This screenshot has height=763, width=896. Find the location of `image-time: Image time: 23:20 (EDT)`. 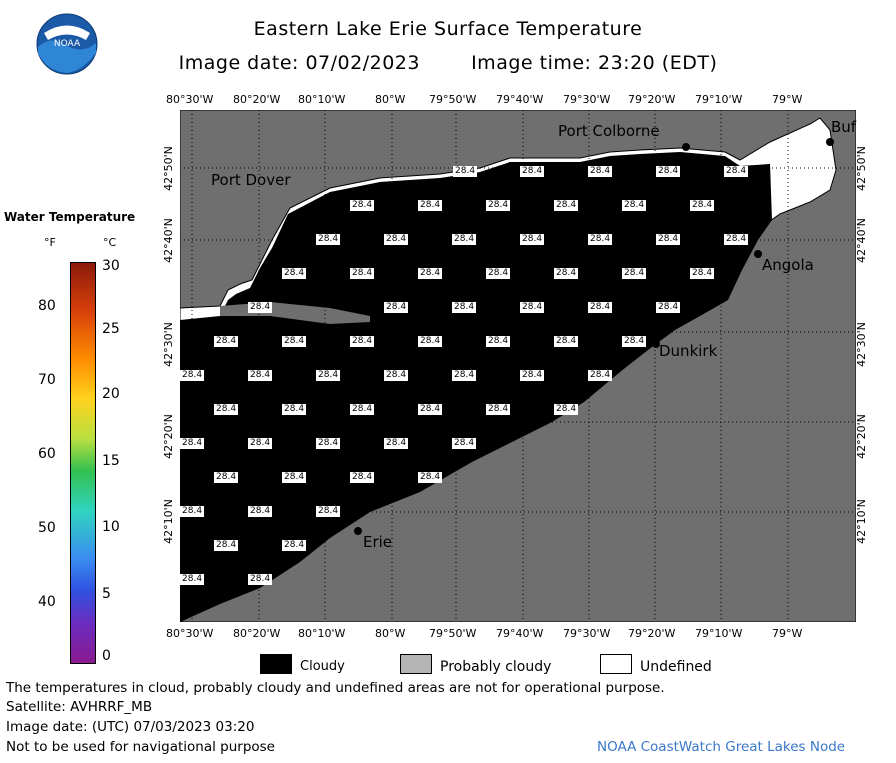

image-time: Image time: 23:20 (EDT) is located at coordinates (594, 63).